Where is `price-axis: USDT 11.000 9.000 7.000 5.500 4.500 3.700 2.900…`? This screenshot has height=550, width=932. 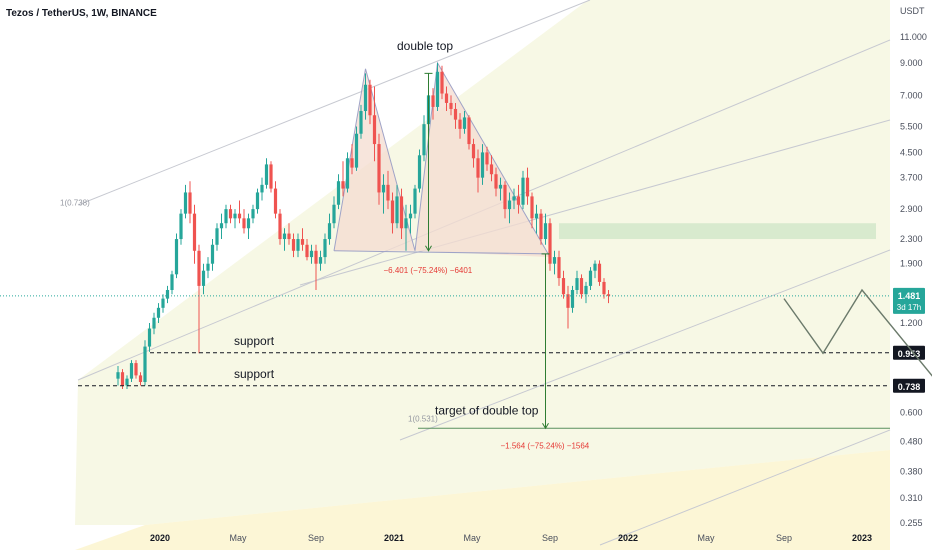
price-axis: USDT 11.000 9.000 7.000 5.500 4.500 3.700 2.900… is located at coordinates (913, 267).